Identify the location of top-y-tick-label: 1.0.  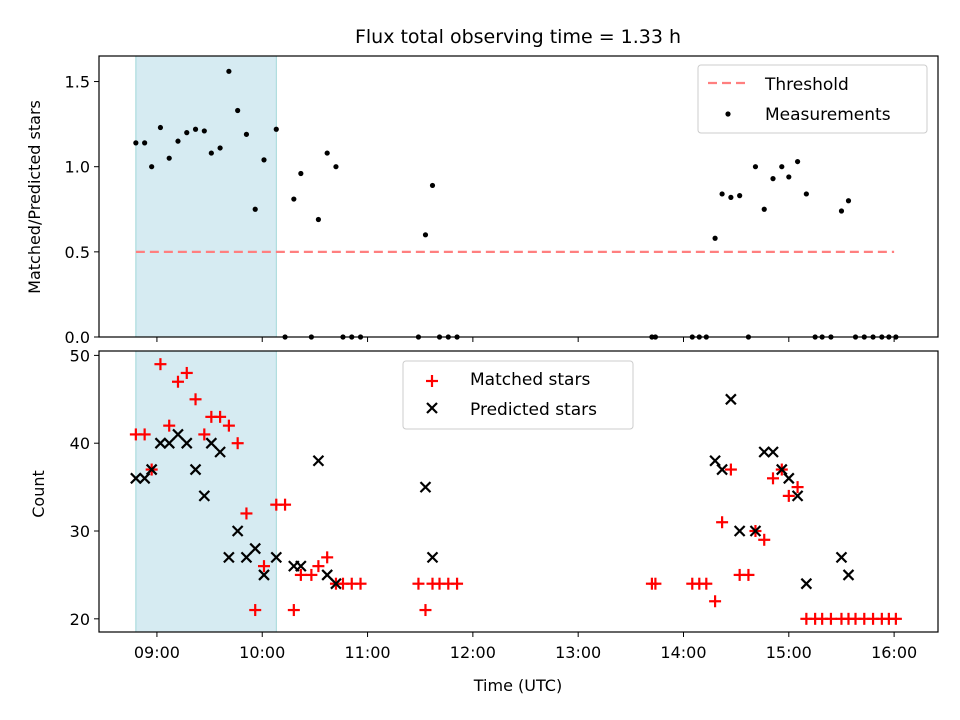
(77, 167).